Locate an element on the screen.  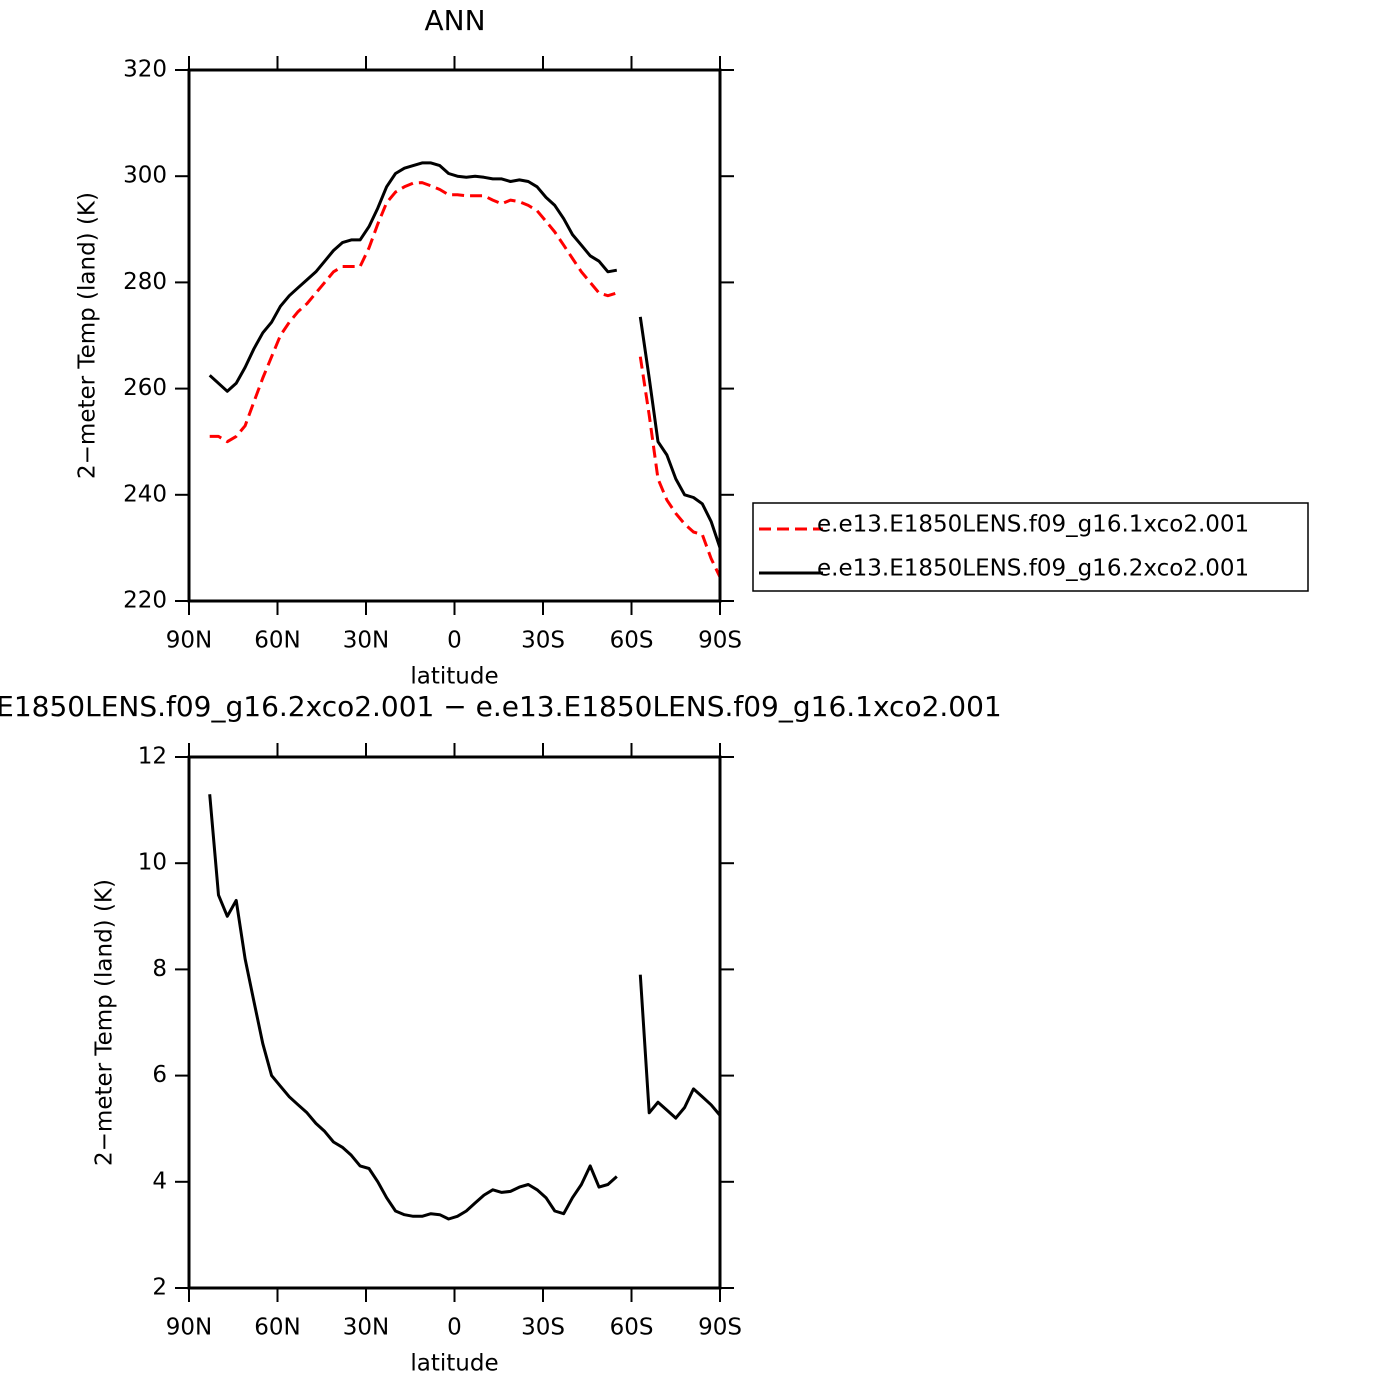
y-tick-label: 12 is located at coordinates (152, 757).